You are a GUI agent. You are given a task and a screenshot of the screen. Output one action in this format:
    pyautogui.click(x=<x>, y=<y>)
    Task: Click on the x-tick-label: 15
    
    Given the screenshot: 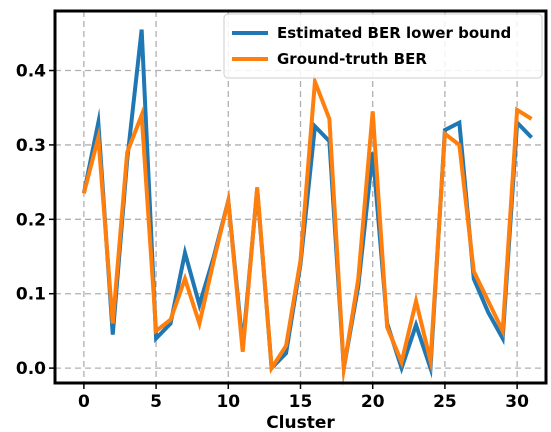 What is the action you would take?
    pyautogui.click(x=301, y=402)
    